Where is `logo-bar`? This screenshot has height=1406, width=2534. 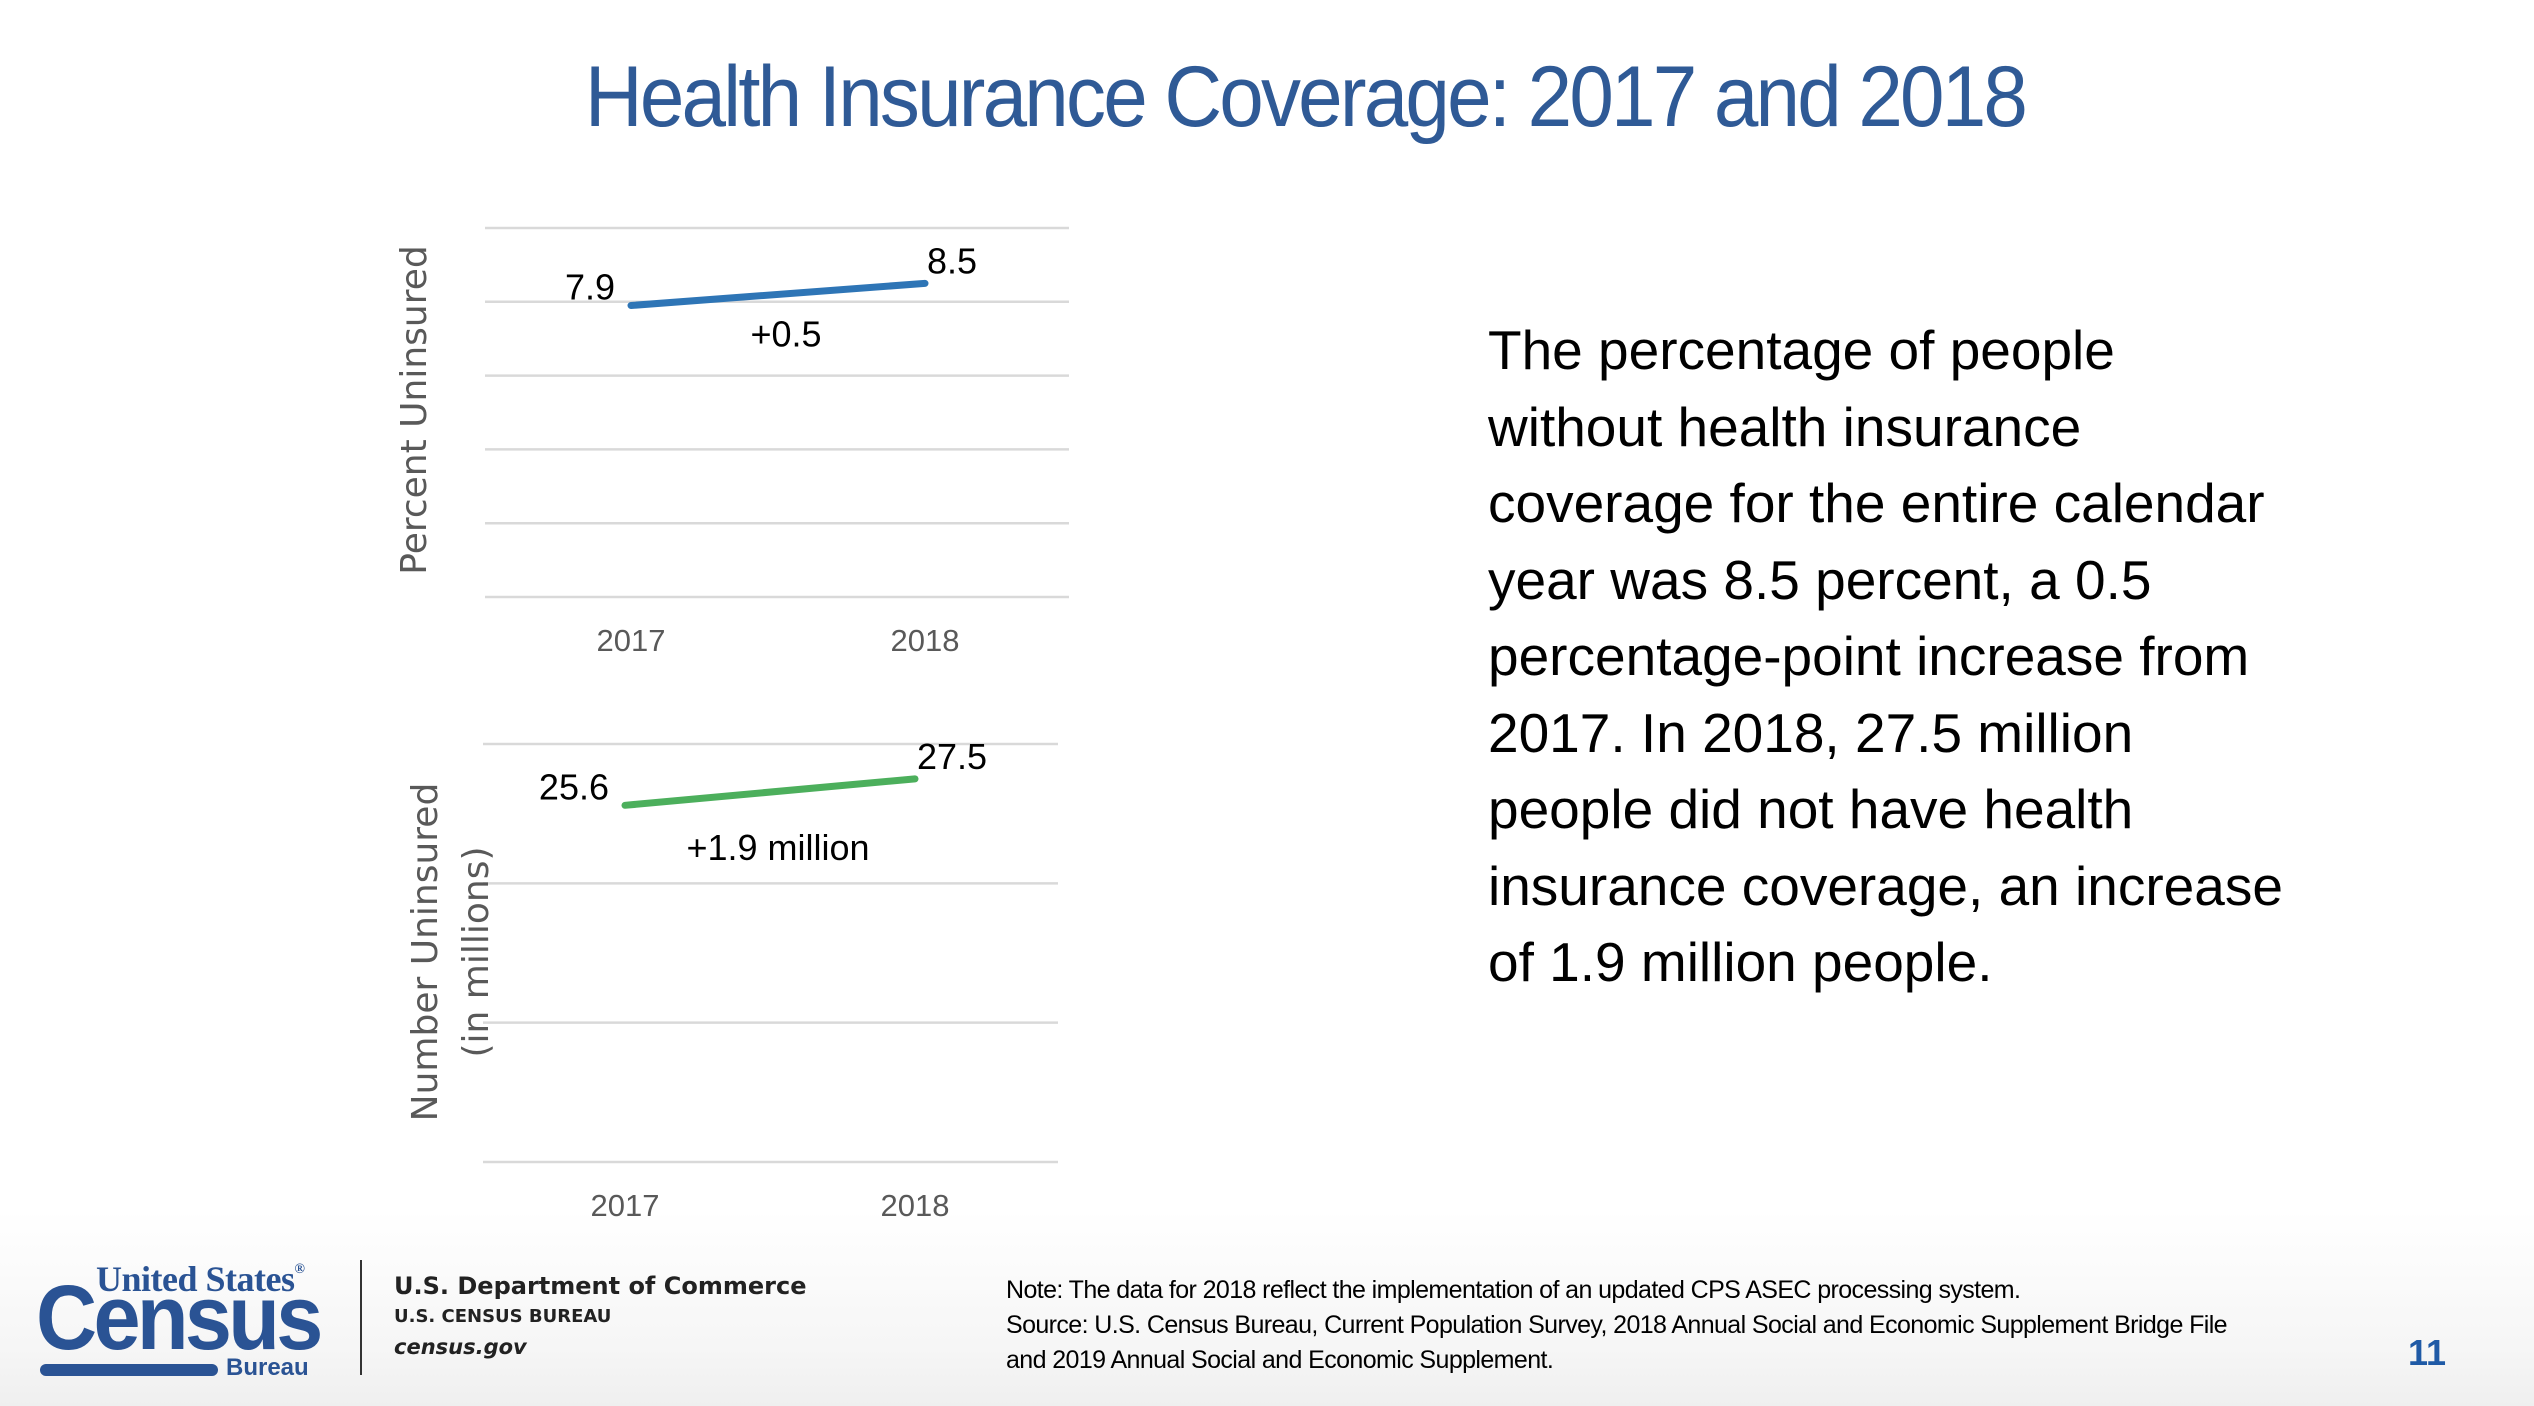
logo-bar is located at coordinates (129, 1370).